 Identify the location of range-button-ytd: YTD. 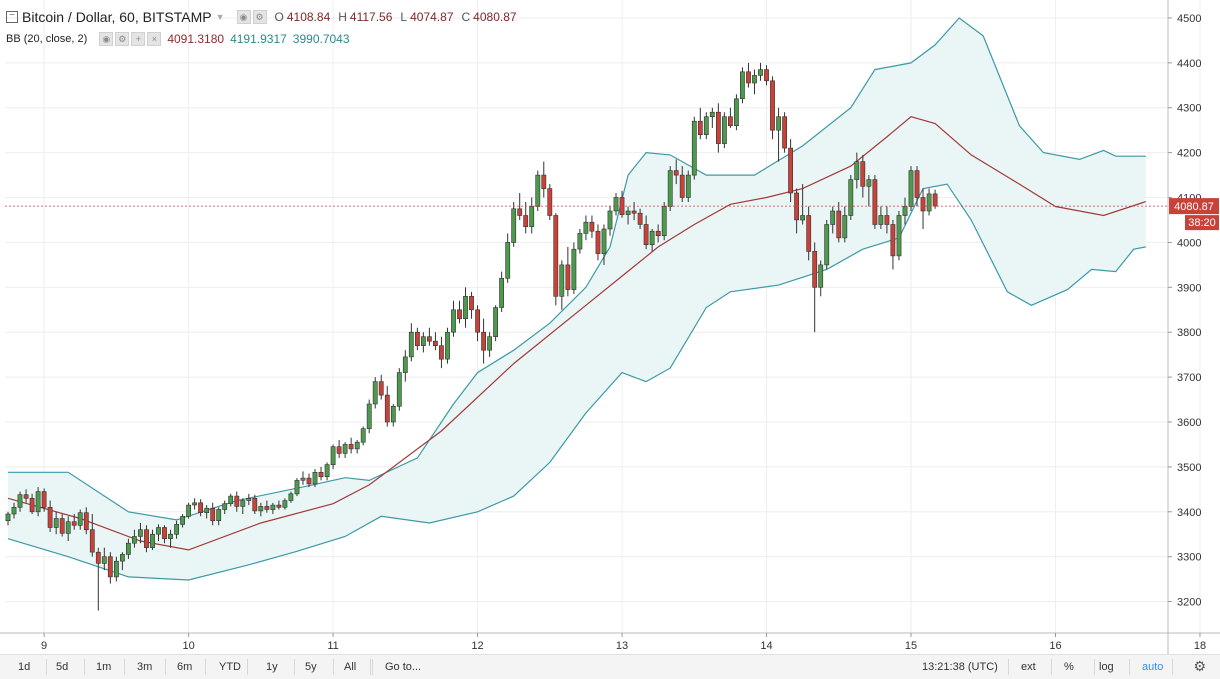
(230, 667).